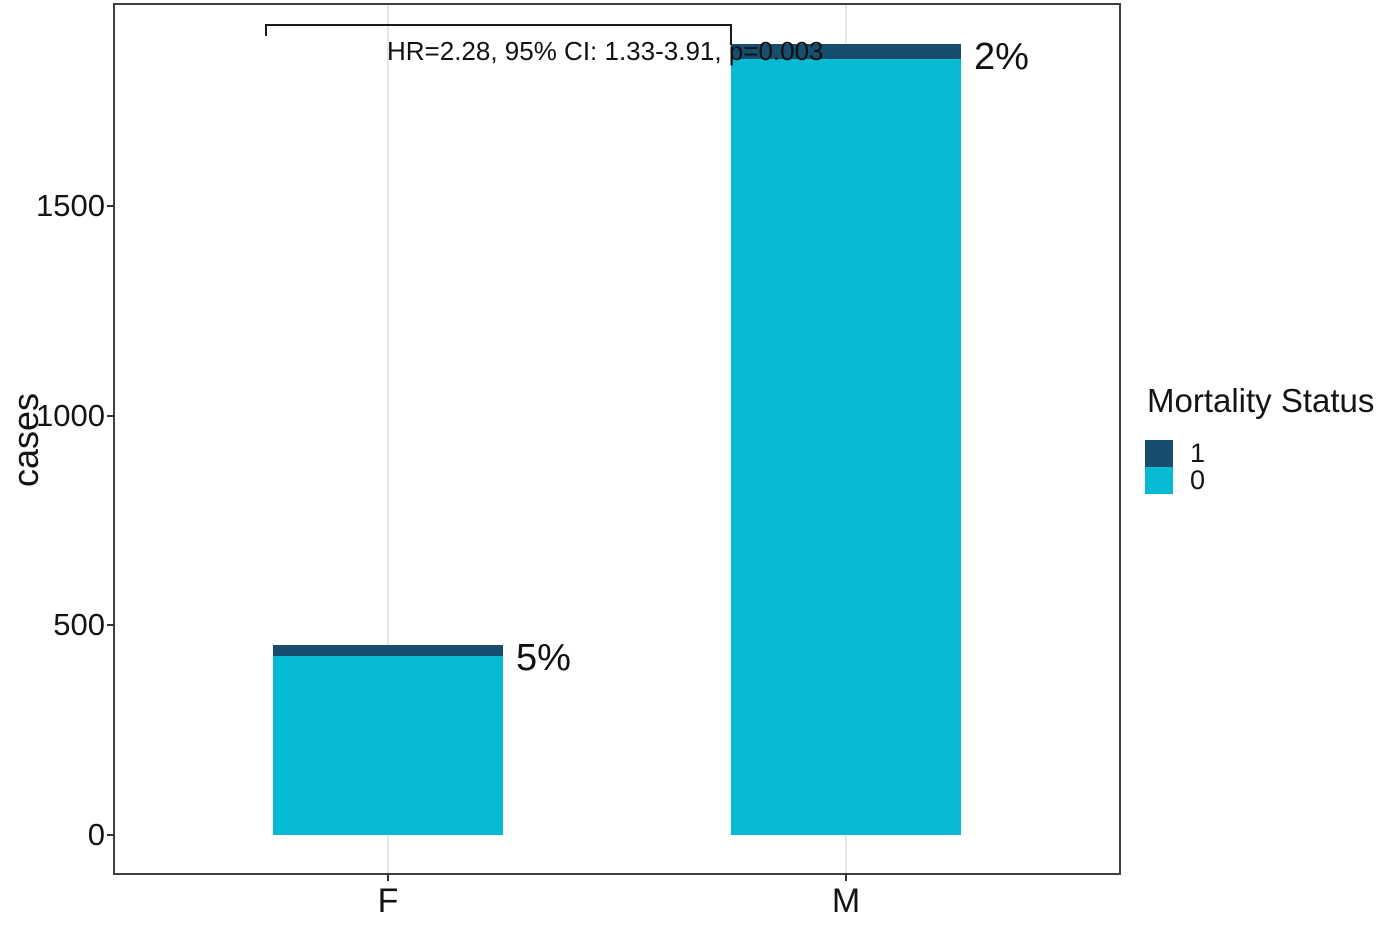 The height and width of the screenshot is (926, 1400). I want to click on y-tick-label-1500: 1500, so click(70, 205).